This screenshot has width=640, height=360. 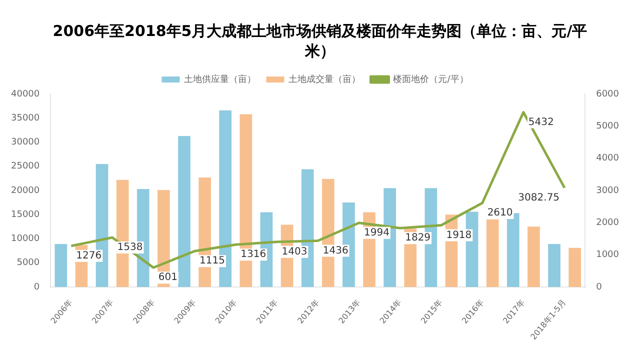 What do you see at coordinates (168, 278) in the screenshot?
I see `data-label: 601` at bounding box center [168, 278].